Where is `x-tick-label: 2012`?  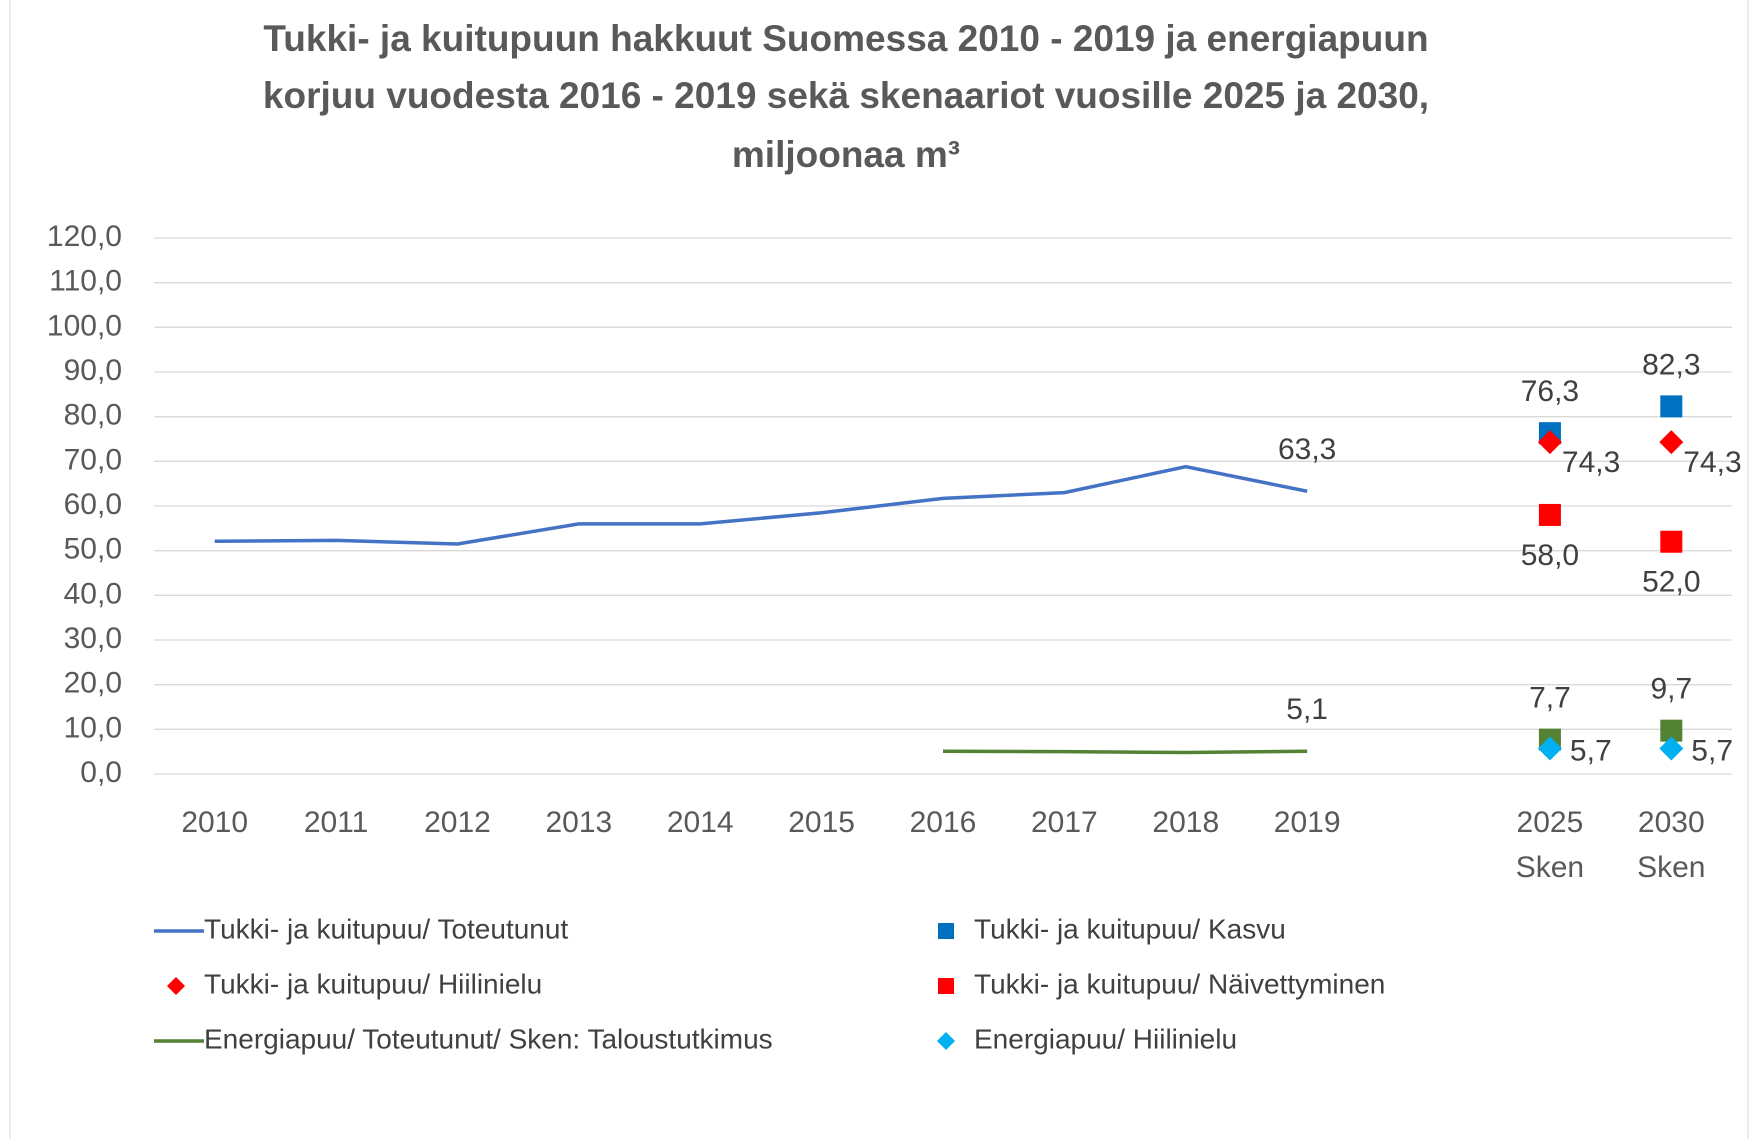 x-tick-label: 2012 is located at coordinates (457, 822).